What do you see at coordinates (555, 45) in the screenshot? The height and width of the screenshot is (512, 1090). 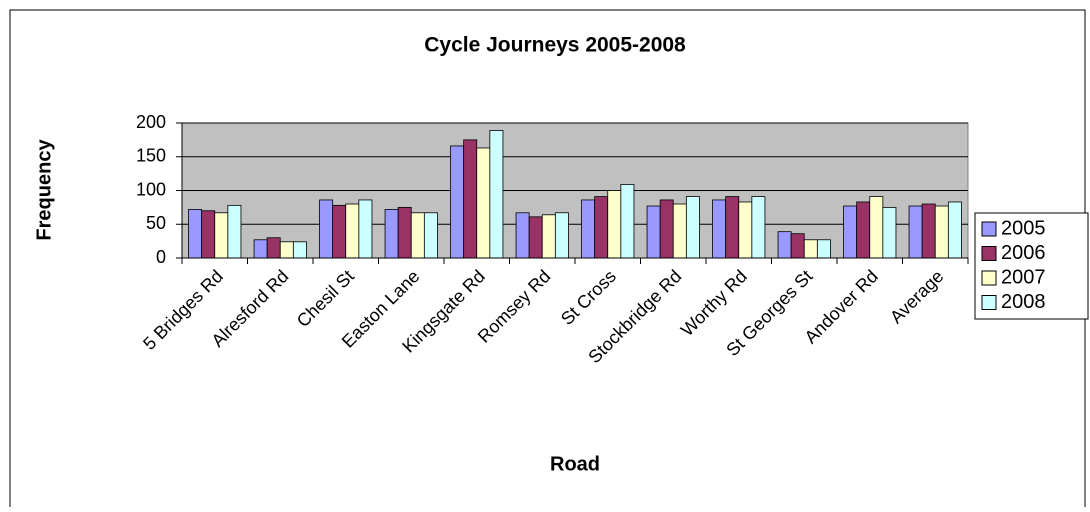 I see `chart-title: Cycle Journeys 2005-2008` at bounding box center [555, 45].